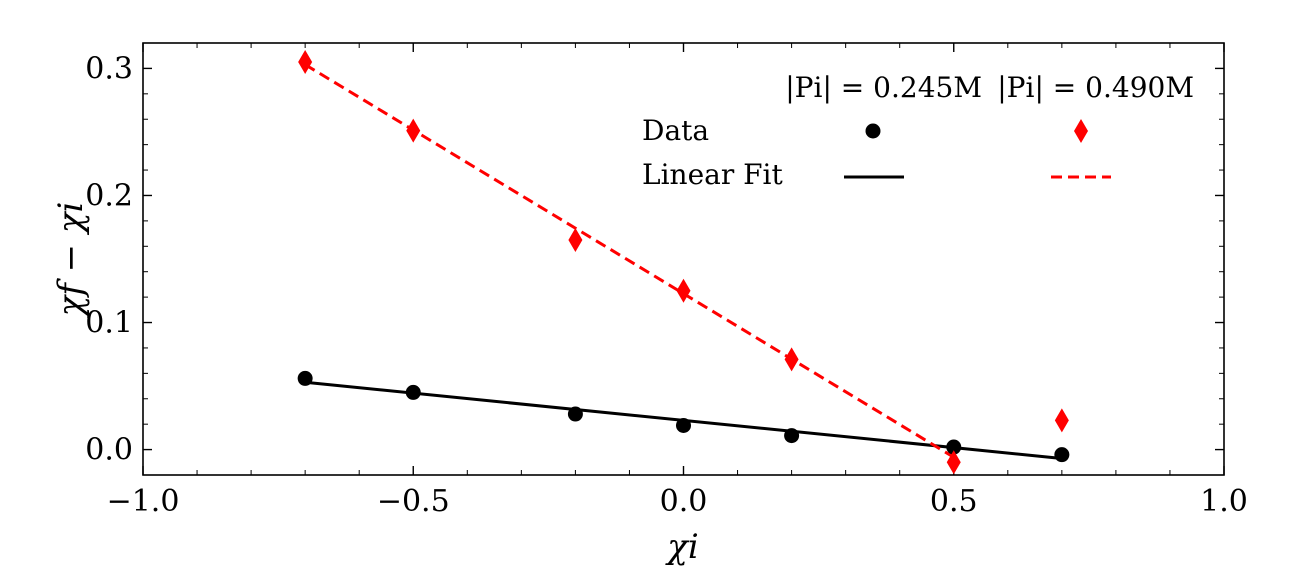  I want to click on y-axis-label: χf − χi, so click(71, 260).